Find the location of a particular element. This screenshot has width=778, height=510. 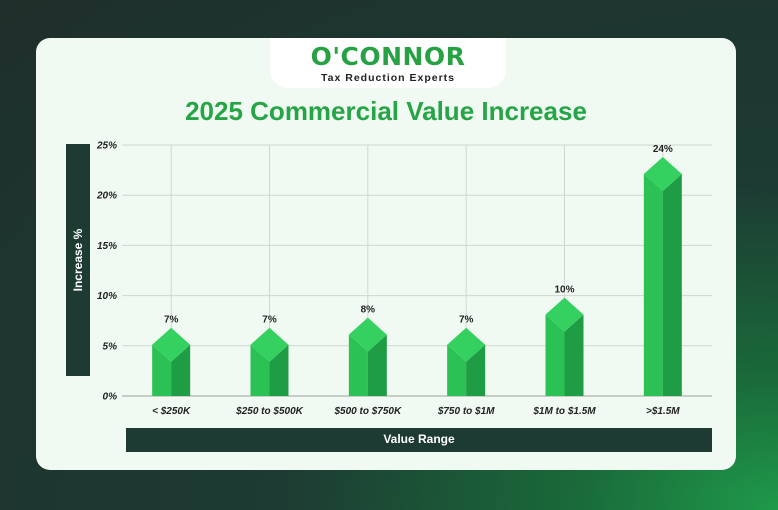

brand-logo: O'CONNOR is located at coordinates (388, 56).